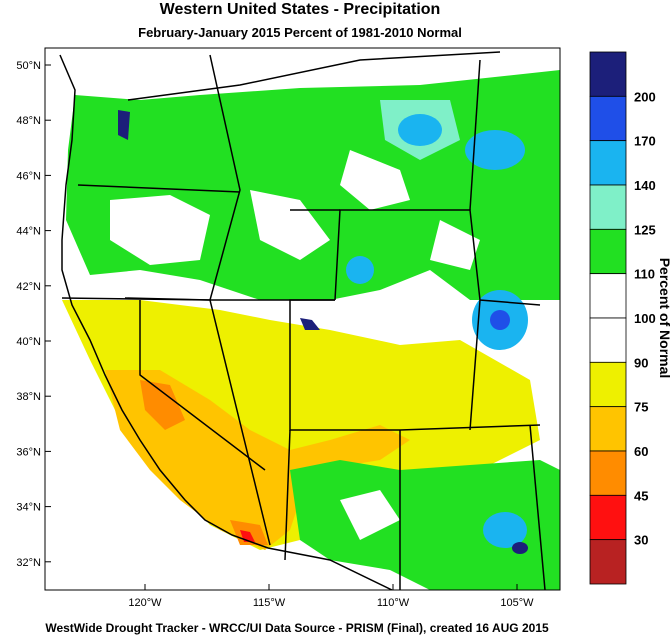 This screenshot has width=671, height=639. Describe the element at coordinates (28, 397) in the screenshot. I see `lat-label: 38°N` at that location.